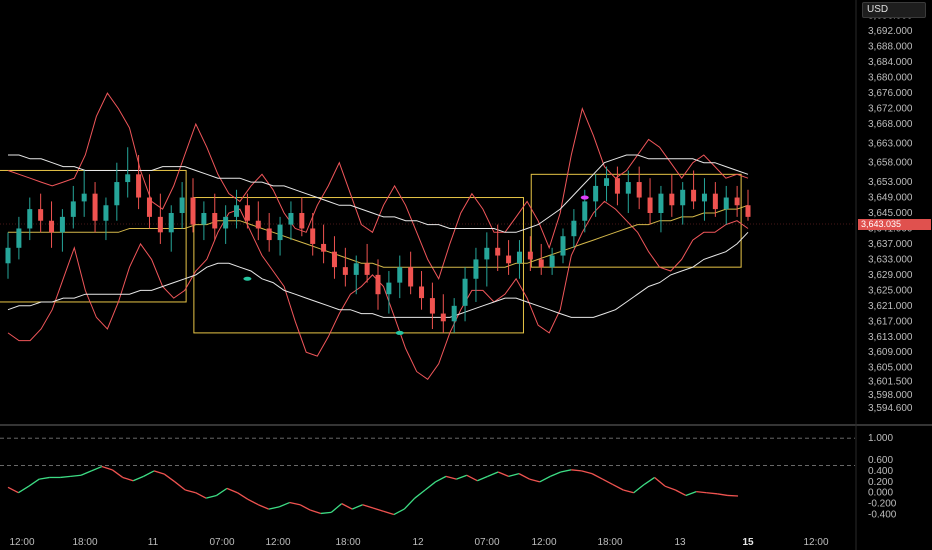  I want to click on y-tick-label: 3,594.600, so click(890, 408).